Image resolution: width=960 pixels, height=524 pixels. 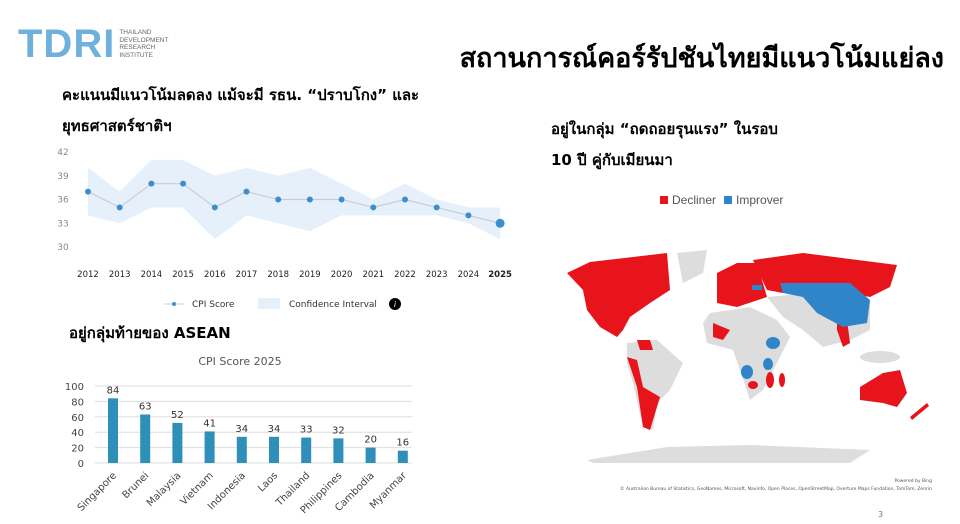 I want to click on x-tick-label: 2012, so click(x=88, y=275).